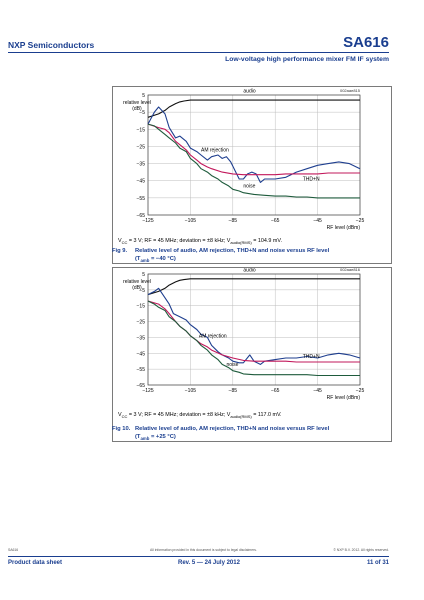 The width and height of the screenshot is (424, 600). Describe the element at coordinates (209, 563) in the screenshot. I see `footer-revision: Rev. 5 — 24 July 2012` at that location.